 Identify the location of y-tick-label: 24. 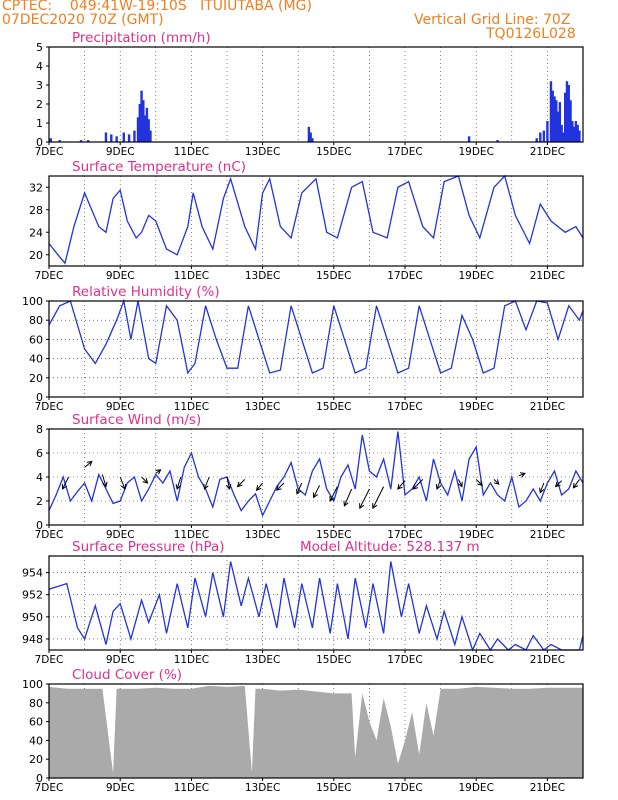
(36, 232).